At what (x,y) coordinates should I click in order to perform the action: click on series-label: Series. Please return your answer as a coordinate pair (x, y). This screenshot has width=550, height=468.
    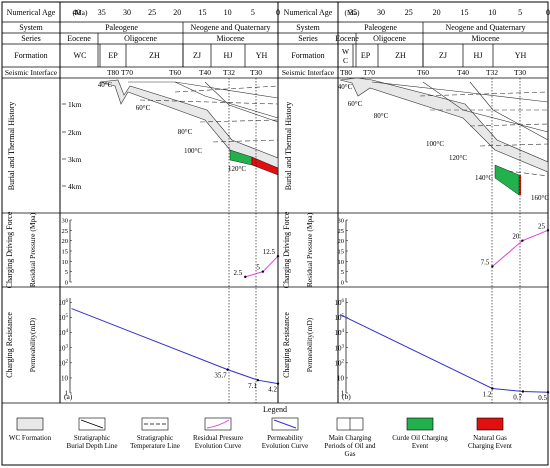
    Looking at the image, I should click on (308, 38).